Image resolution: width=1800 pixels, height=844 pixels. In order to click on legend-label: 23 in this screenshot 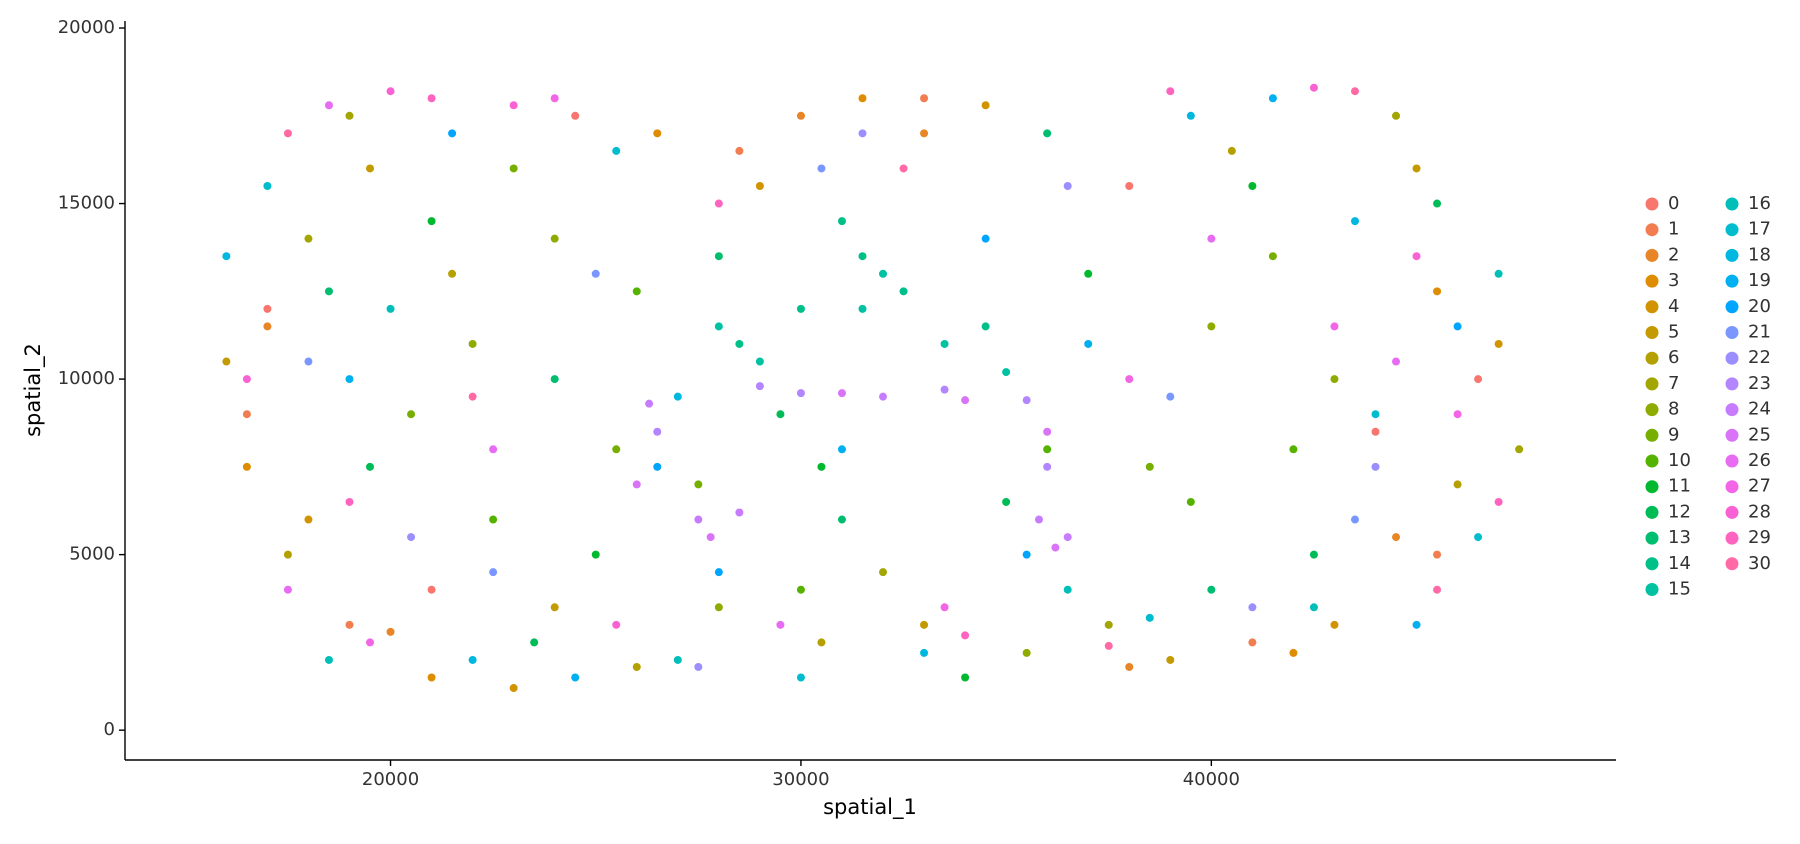, I will do `click(1759, 383)`.